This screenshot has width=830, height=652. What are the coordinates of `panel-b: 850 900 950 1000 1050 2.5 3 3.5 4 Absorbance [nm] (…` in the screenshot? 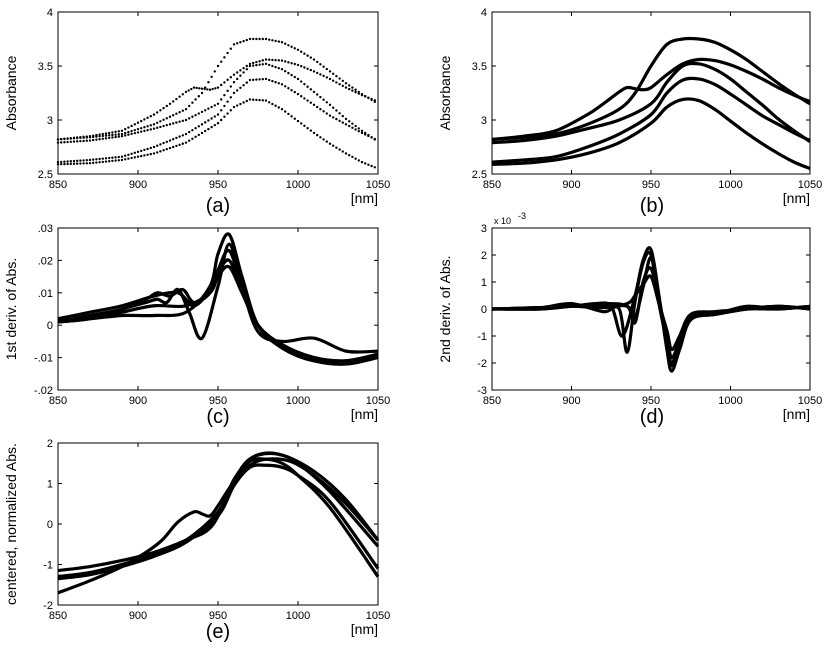 It's located at (629, 112).